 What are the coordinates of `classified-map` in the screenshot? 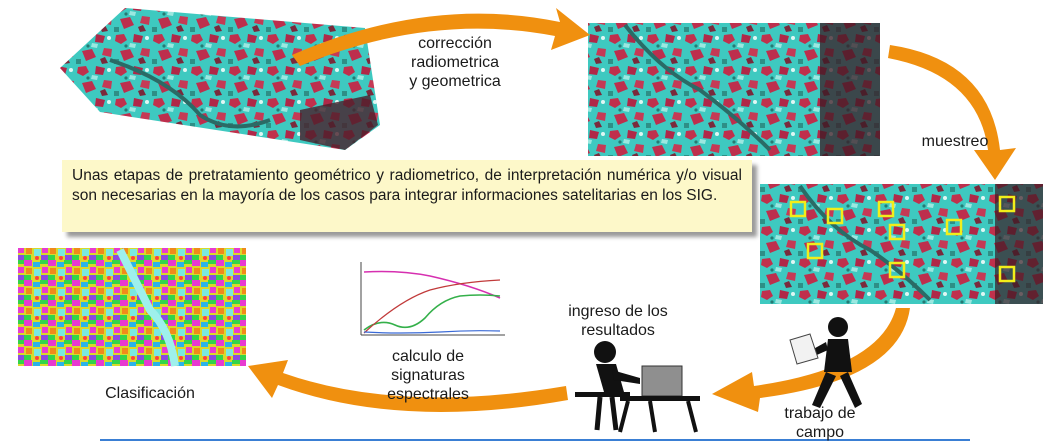 It's located at (132, 307).